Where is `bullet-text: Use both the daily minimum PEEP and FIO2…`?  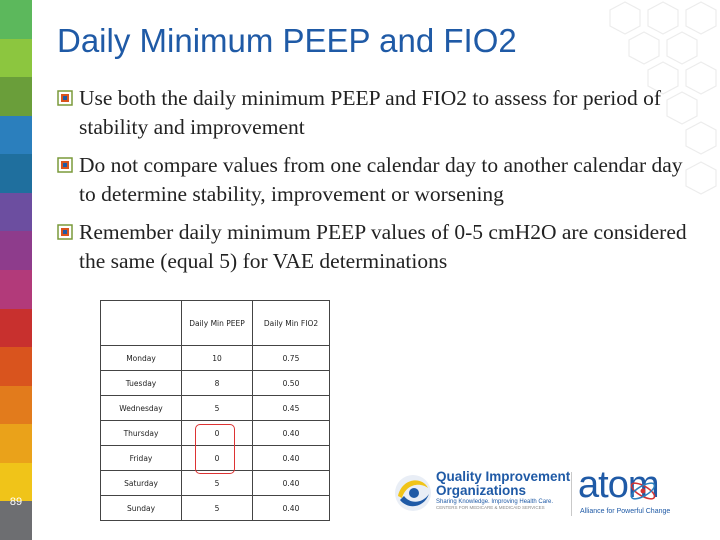 bullet-text: Use both the daily minimum PEEP and FIO2… is located at coordinates (370, 112).